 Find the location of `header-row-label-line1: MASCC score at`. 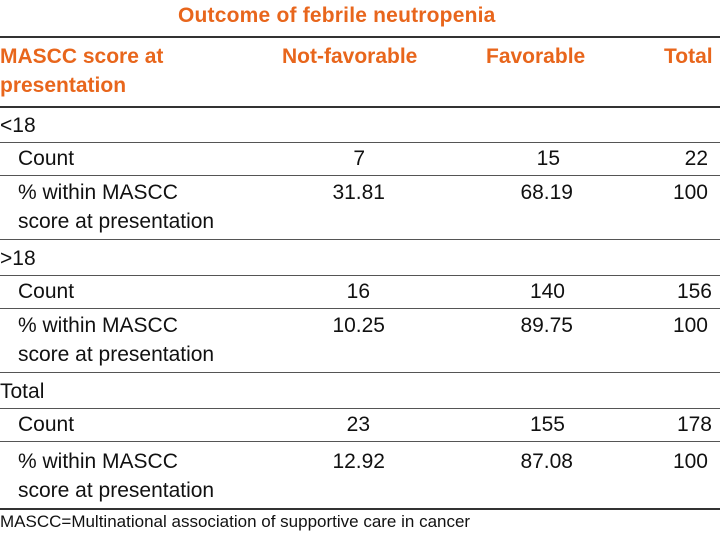

header-row-label-line1: MASCC score at is located at coordinates (82, 56).